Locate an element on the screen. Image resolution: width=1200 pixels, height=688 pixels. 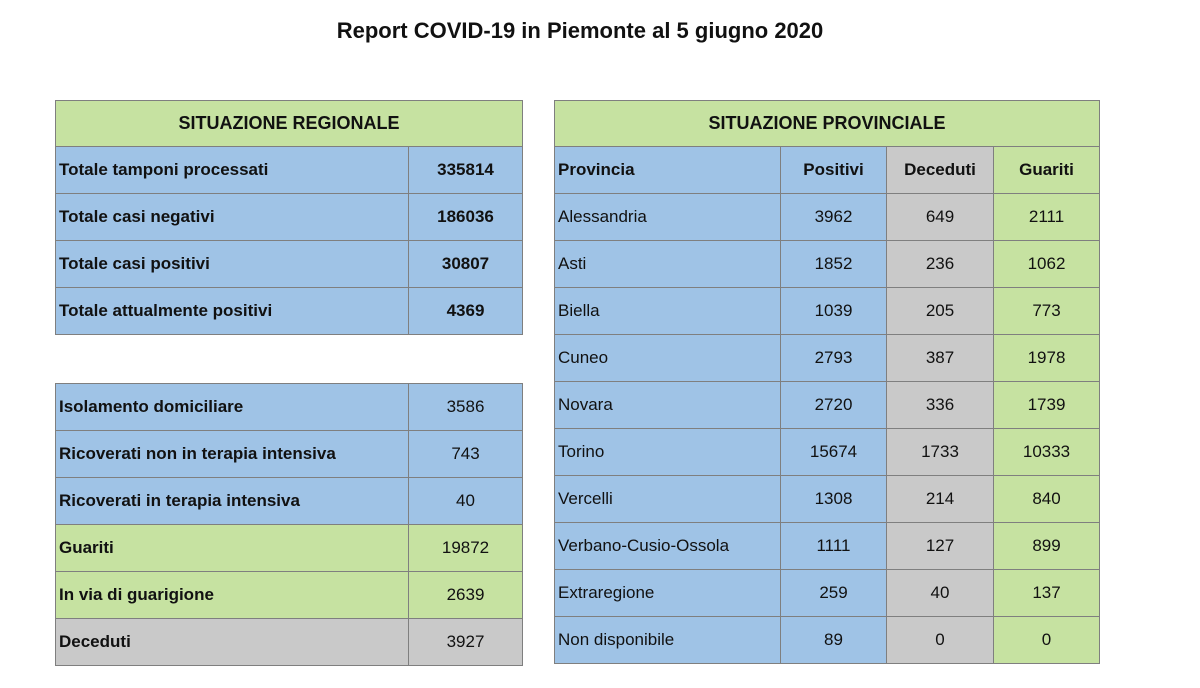
table-row: Biella 1039 205 773 is located at coordinates (827, 311).